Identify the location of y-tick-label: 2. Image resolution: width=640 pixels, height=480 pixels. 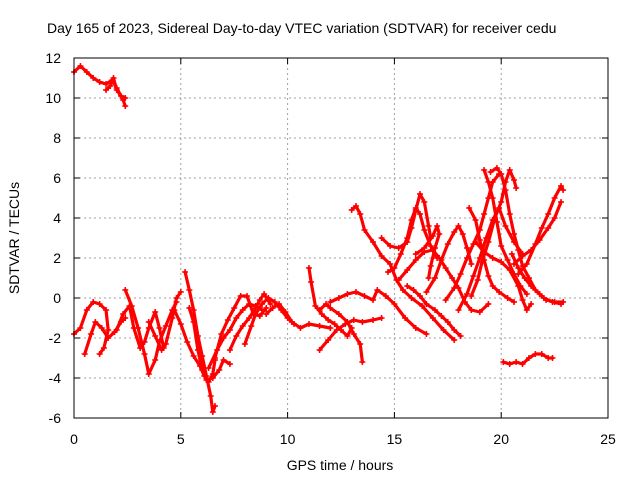
(57, 258).